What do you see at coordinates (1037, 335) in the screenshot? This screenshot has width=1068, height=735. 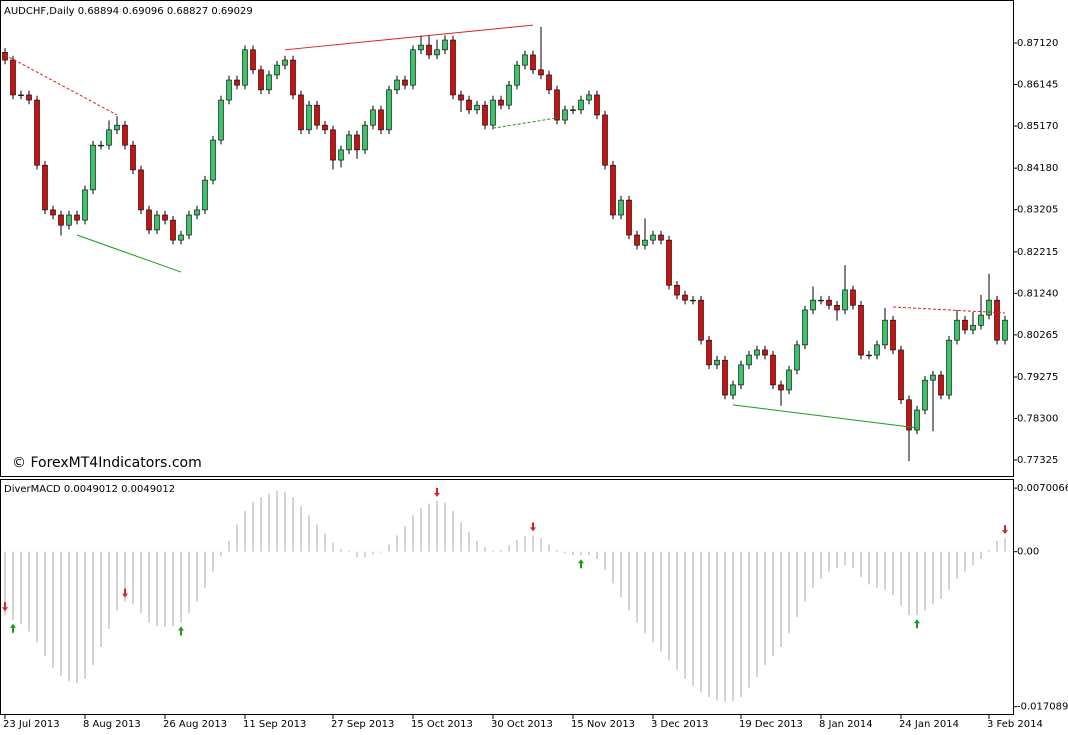 I see `y-tick-label: 0.80265` at bounding box center [1037, 335].